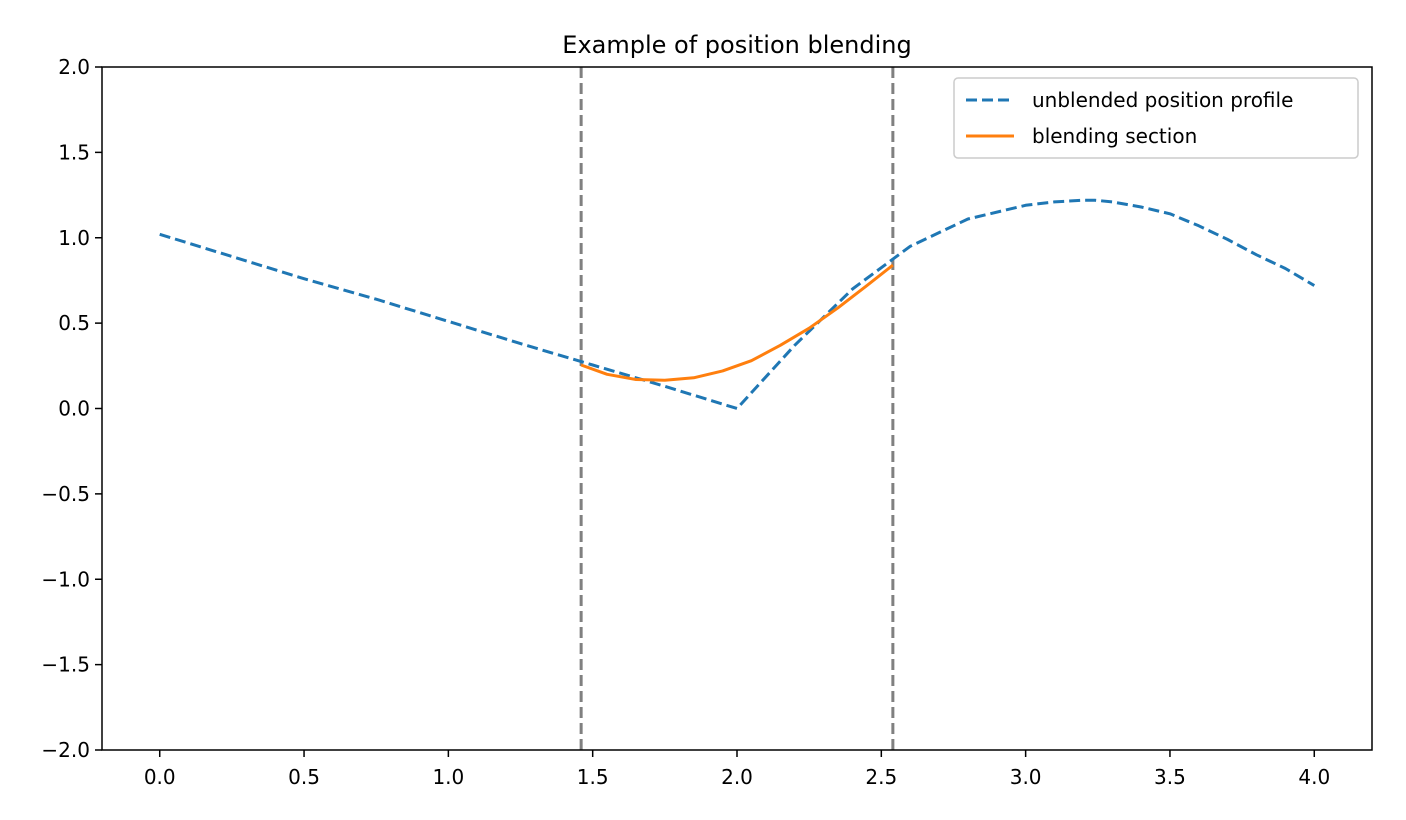 The image size is (1406, 820). Describe the element at coordinates (74, 238) in the screenshot. I see `y-tick-label: 1.0` at that location.